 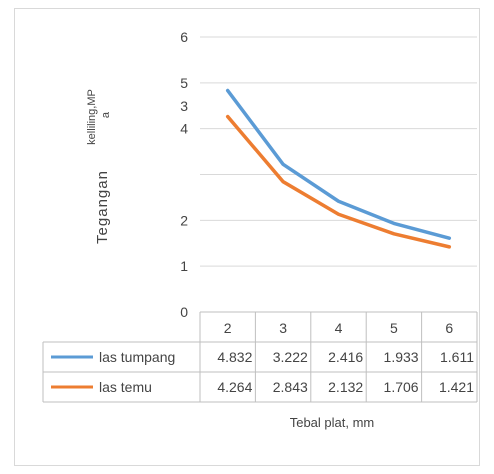 What do you see at coordinates (449, 328) in the screenshot?
I see `x-tick-label: 6` at bounding box center [449, 328].